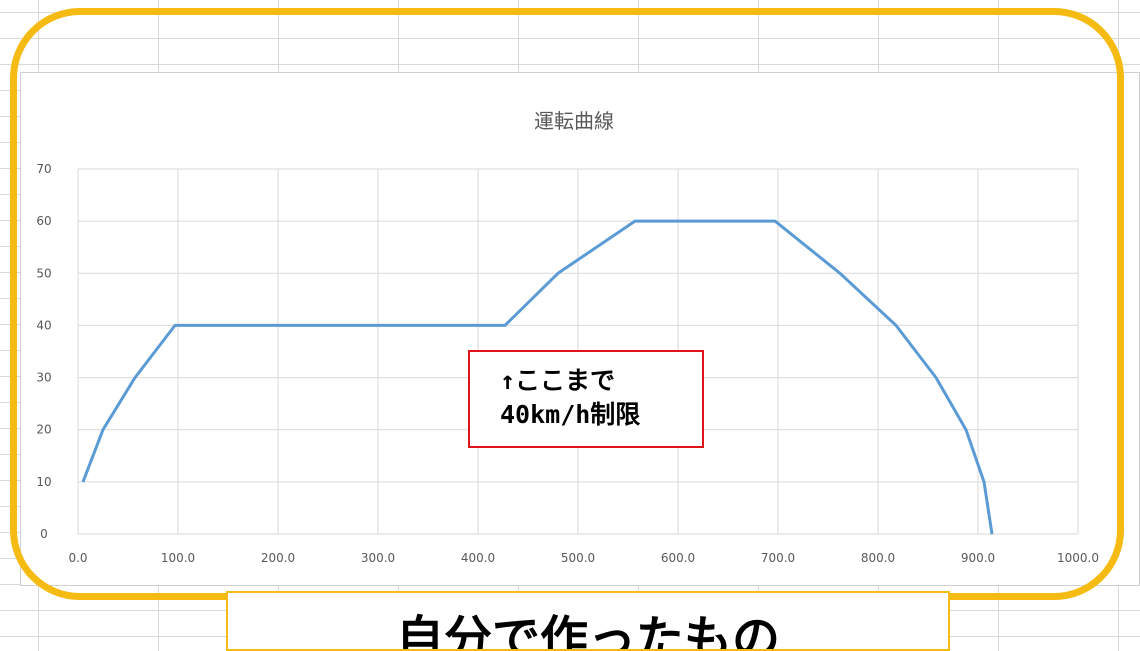 The image size is (1140, 651). What do you see at coordinates (778, 558) in the screenshot?
I see `x-tick-label: 700.0` at bounding box center [778, 558].